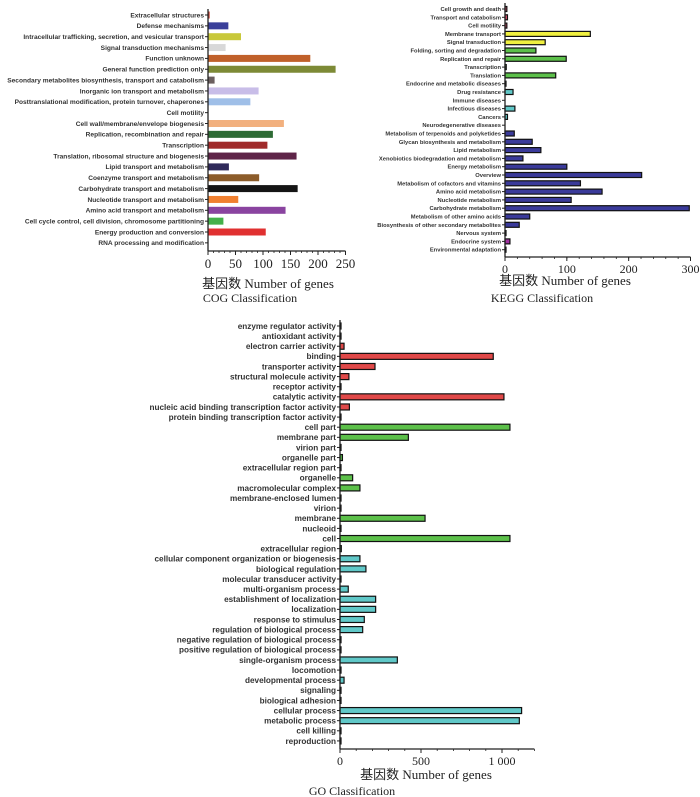  Describe the element at coordinates (306, 437) in the screenshot. I see `go-category-label: membrane part` at that location.